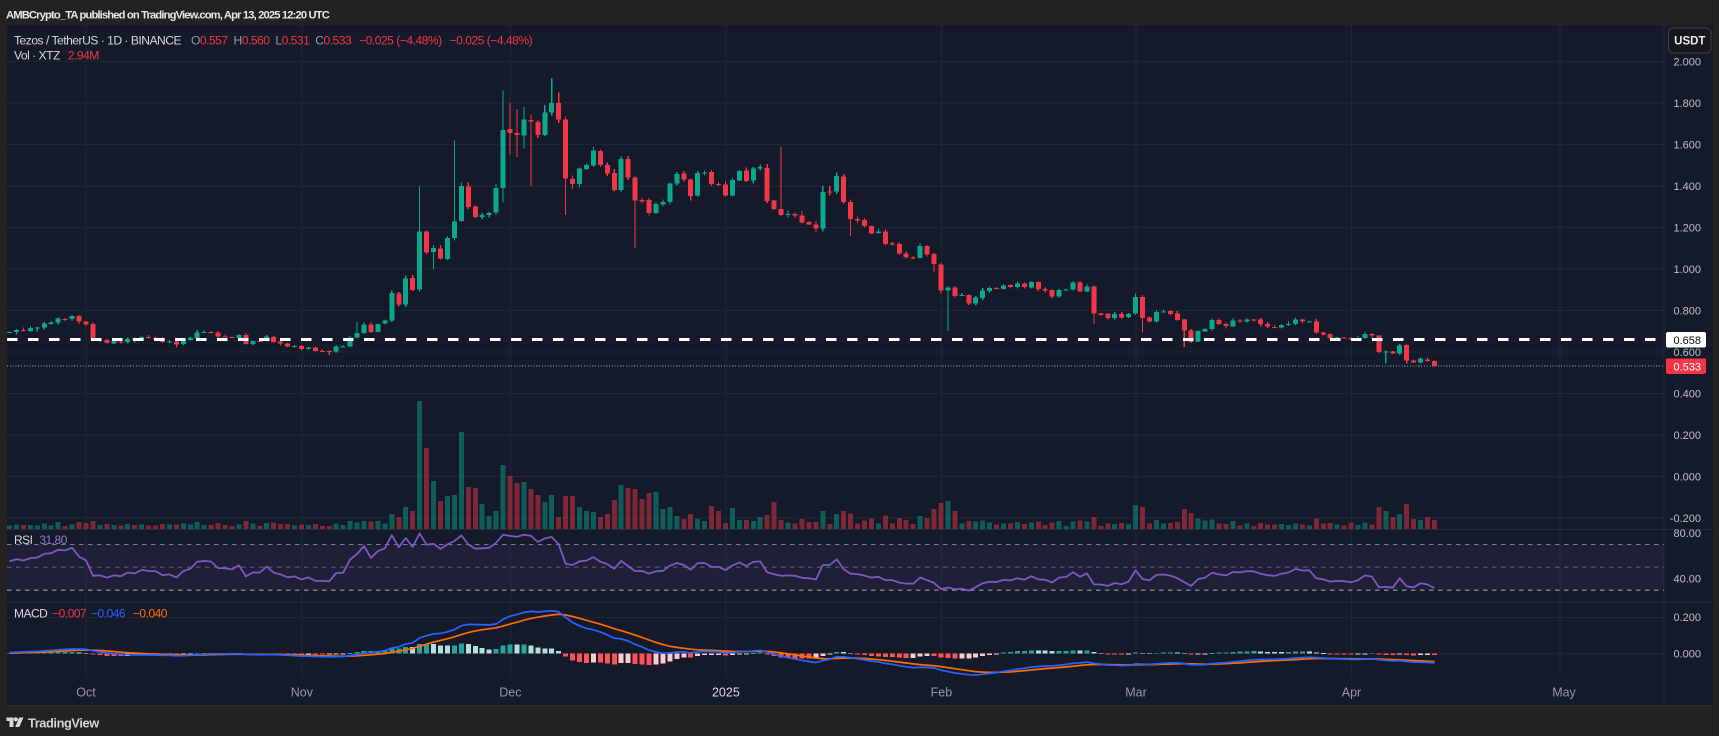 This screenshot has height=736, width=1719. Describe the element at coordinates (1687, 341) in the screenshot. I see `svg-text: 0.658` at that location.